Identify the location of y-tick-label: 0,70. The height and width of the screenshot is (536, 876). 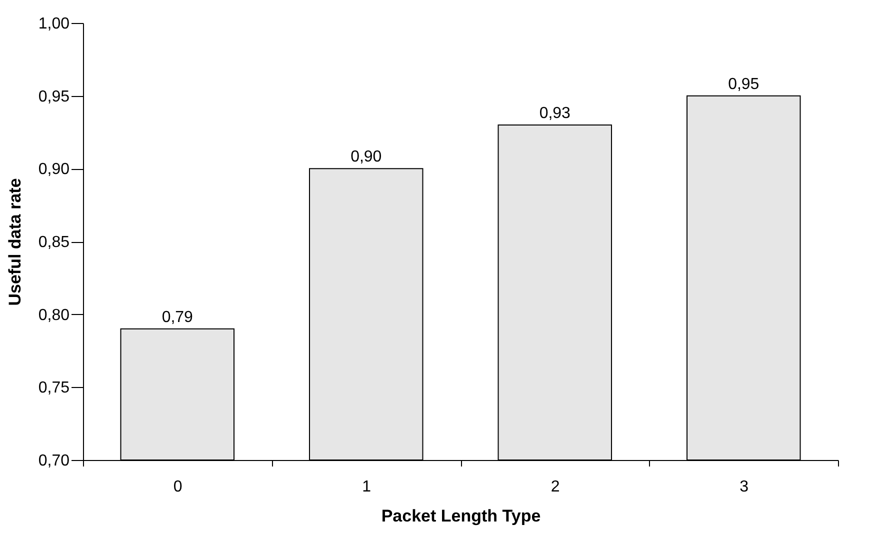
(54, 461).